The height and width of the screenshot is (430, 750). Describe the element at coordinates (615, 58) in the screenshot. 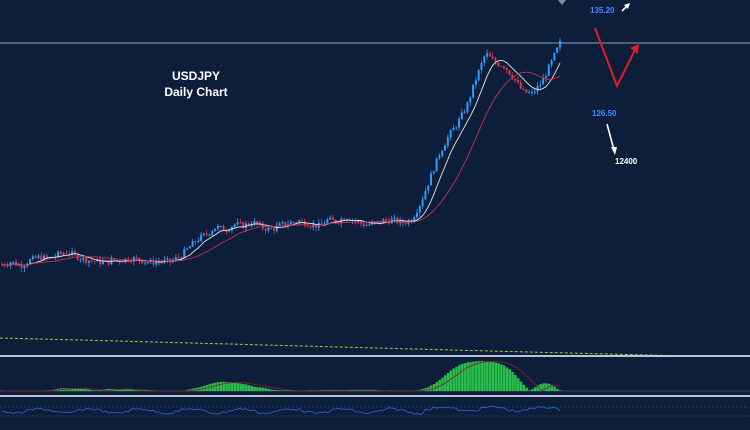

I see `red-zigzag-arrow` at that location.